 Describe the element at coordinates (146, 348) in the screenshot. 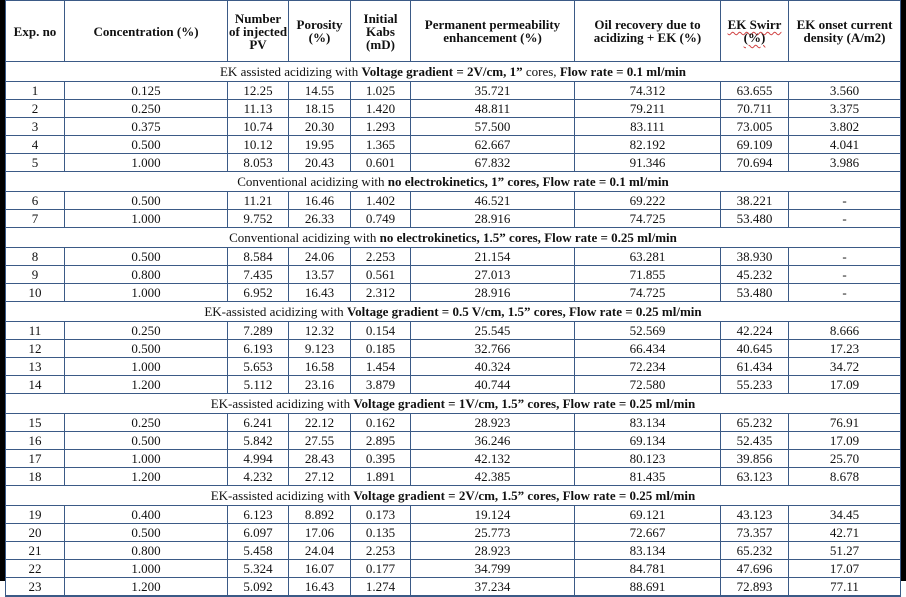

I see `cell-concentration: 0.500` at that location.